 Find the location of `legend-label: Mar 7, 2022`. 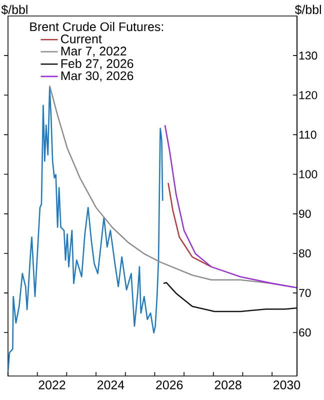

legend-label: Mar 7, 2022 is located at coordinates (93, 51).